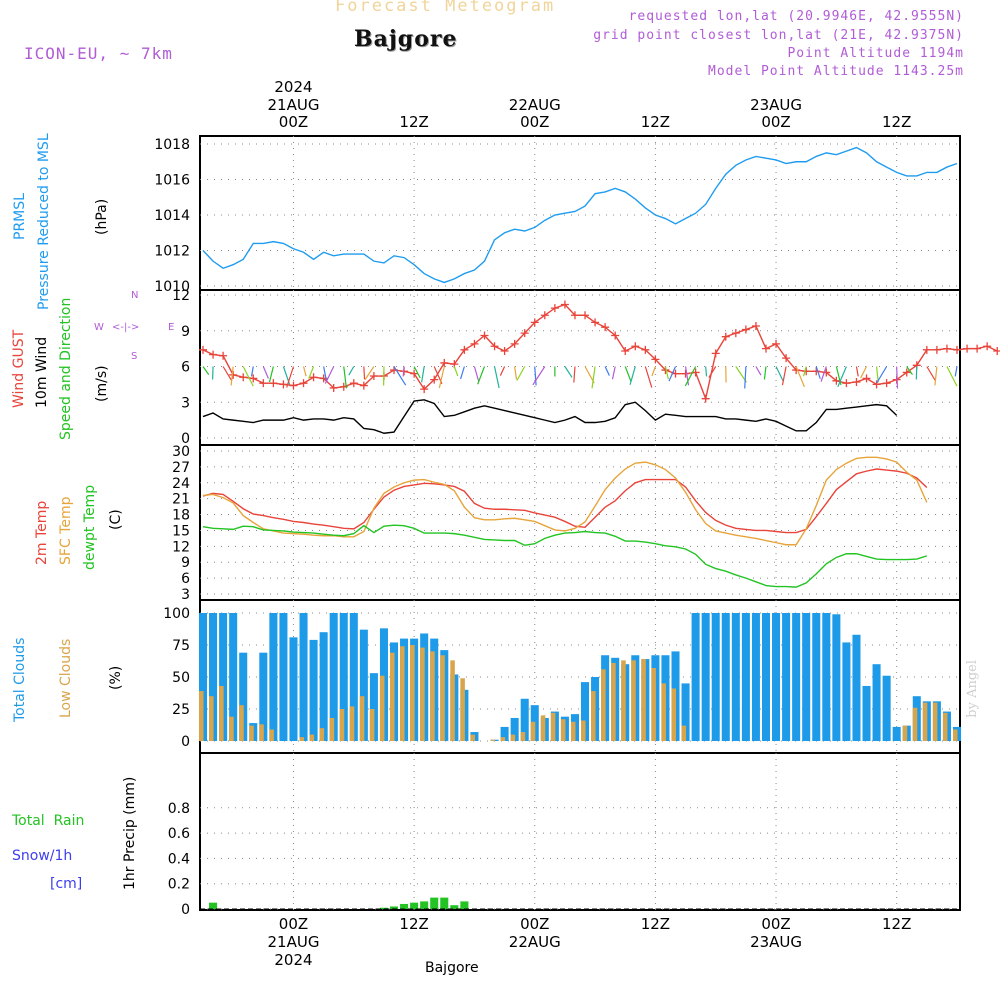  I want to click on compass-rose: W E <-|-> N S, so click(134, 326).